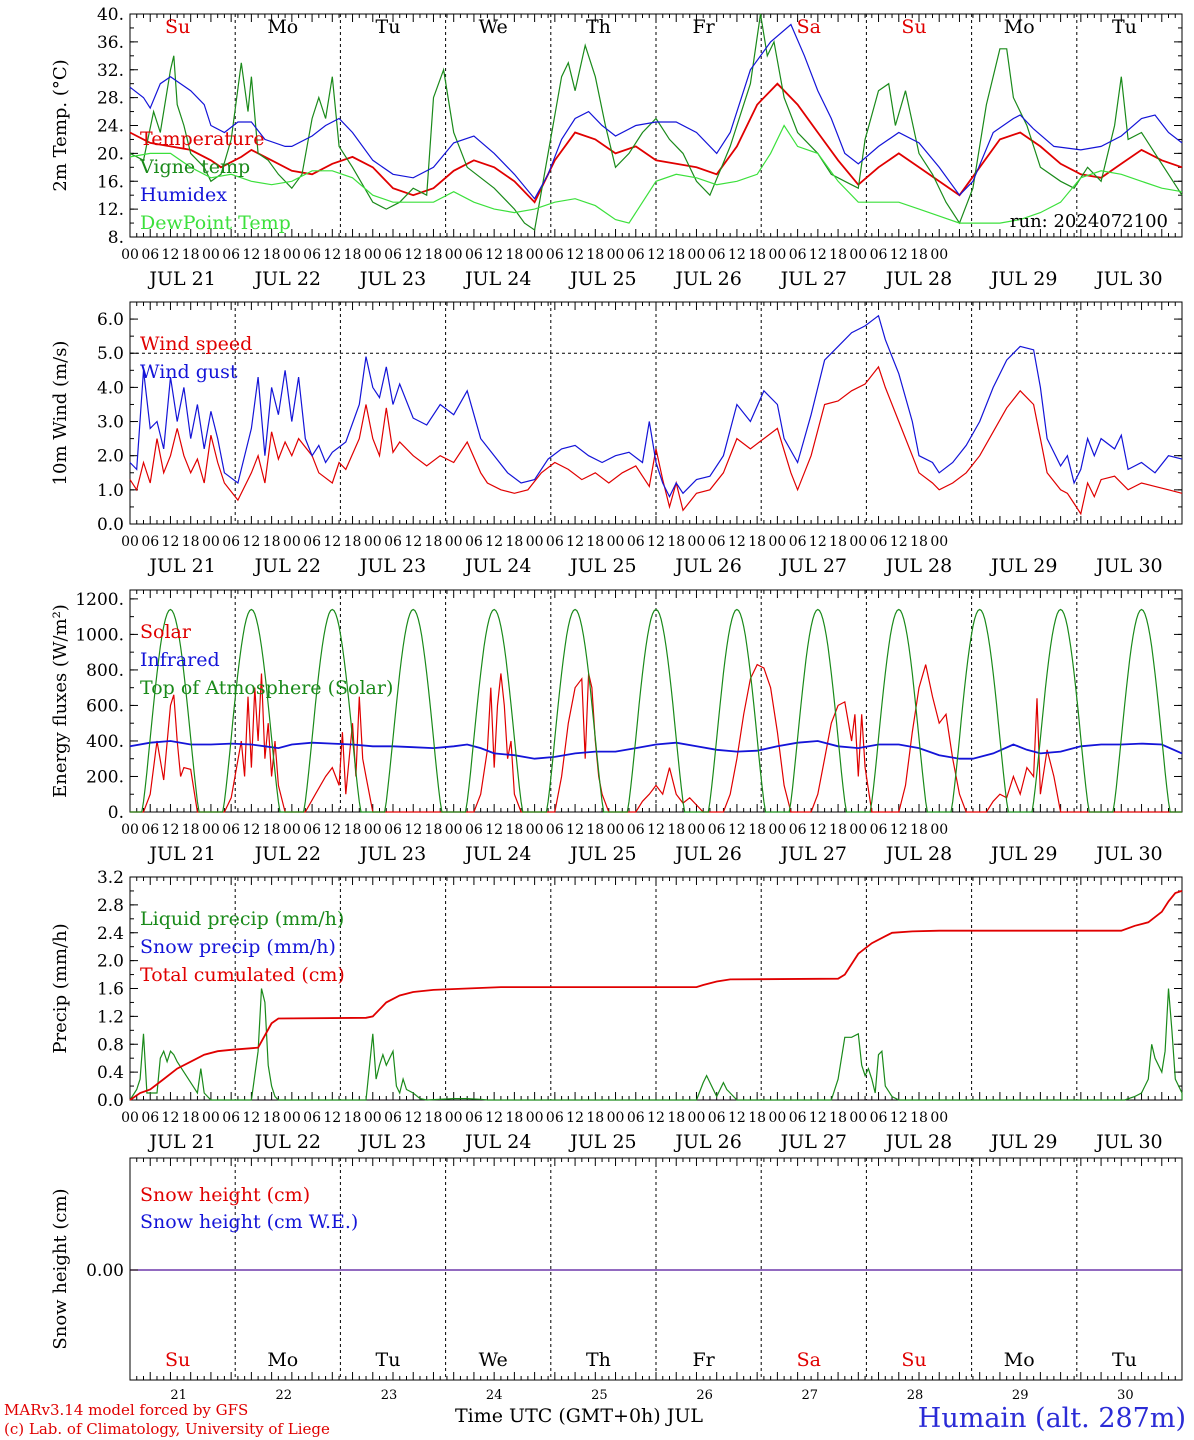 The width and height of the screenshot is (1194, 1440). Describe the element at coordinates (194, 167) in the screenshot. I see `legend-vigne-temp: Vigne temp` at that location.